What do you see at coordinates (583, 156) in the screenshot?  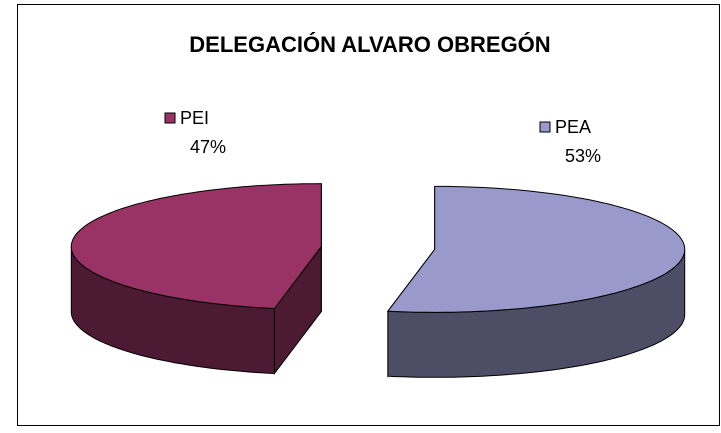 I see `slice-value-label: 53%` at bounding box center [583, 156].